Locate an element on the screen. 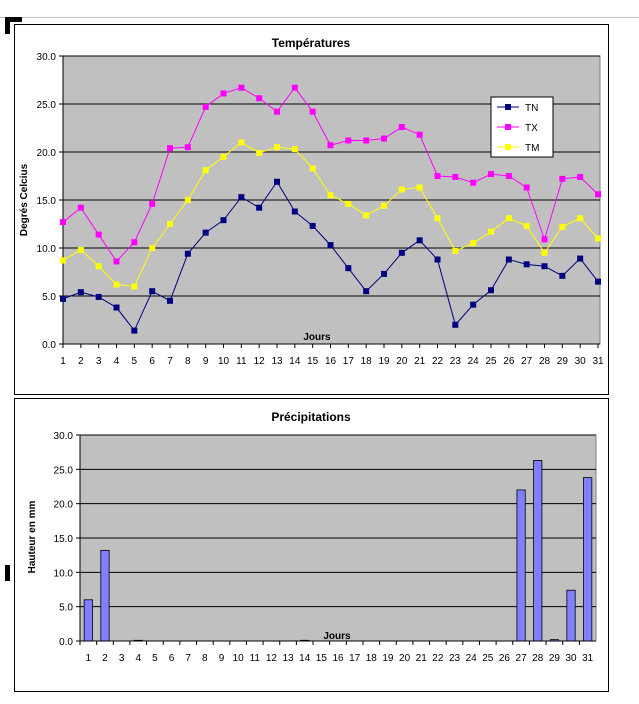  x-tick-label: 9 is located at coordinates (206, 361).